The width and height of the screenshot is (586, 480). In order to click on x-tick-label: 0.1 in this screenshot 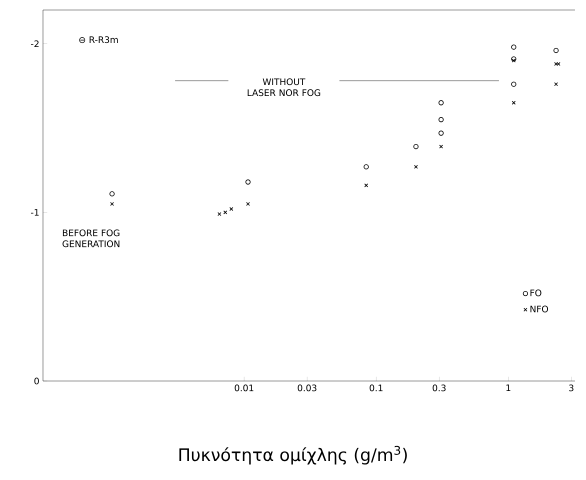, I will do `click(376, 388)`.